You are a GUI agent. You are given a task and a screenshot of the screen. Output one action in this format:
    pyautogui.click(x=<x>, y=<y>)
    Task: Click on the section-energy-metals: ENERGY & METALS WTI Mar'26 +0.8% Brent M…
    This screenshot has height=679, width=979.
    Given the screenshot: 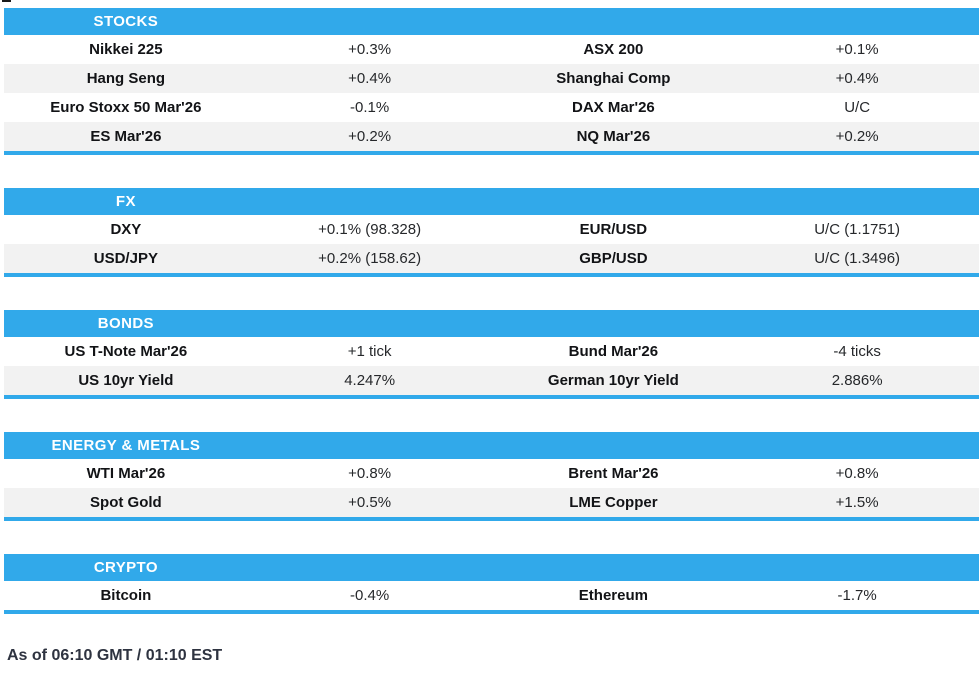 What is the action you would take?
    pyautogui.click(x=491, y=476)
    